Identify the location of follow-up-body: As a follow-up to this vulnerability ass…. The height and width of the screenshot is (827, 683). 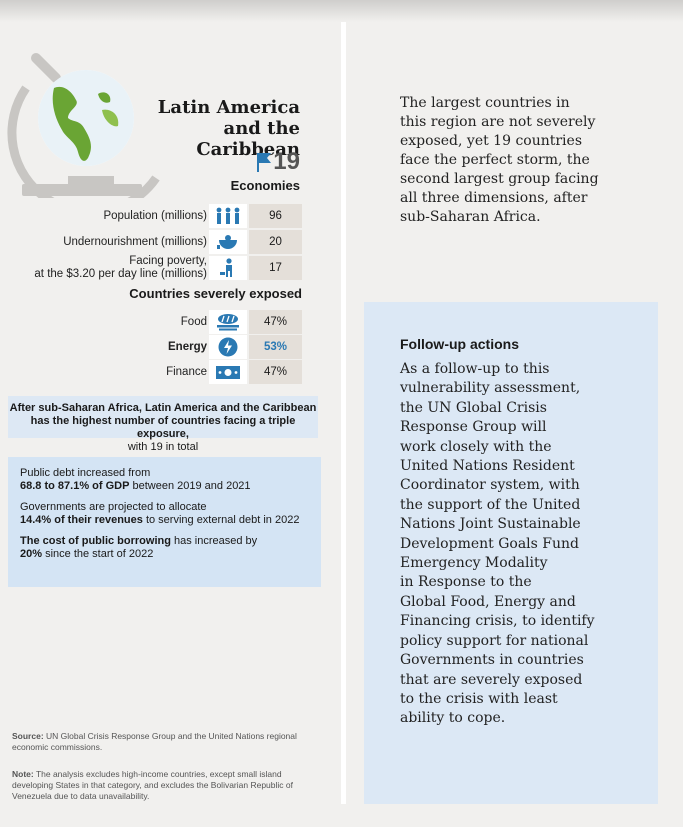
(497, 544).